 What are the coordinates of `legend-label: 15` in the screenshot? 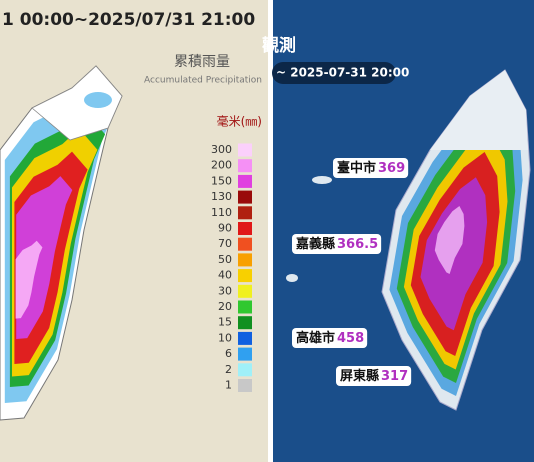 It's located at (225, 322).